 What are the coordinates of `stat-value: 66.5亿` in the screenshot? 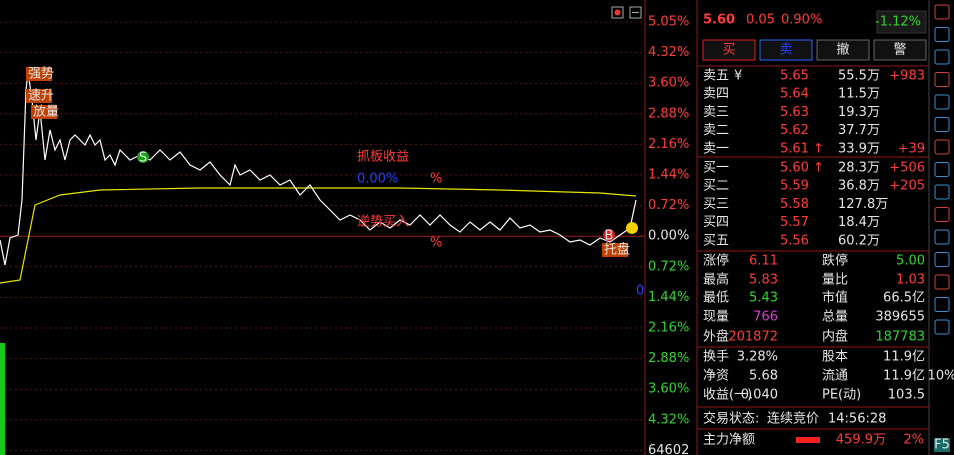 It's located at (904, 298).